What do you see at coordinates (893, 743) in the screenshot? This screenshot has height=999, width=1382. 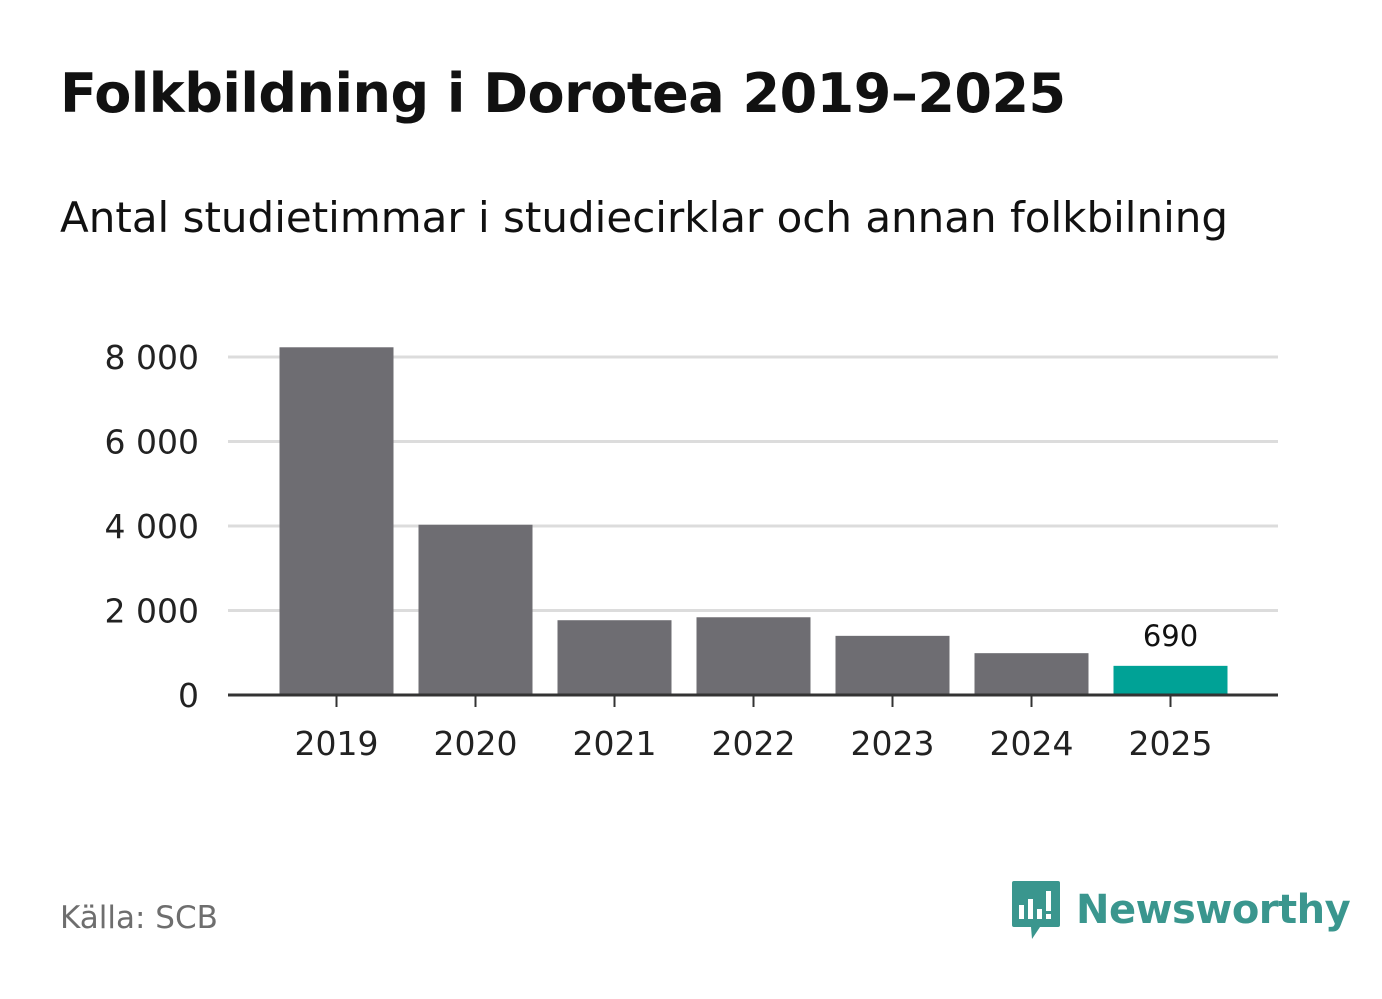 I see `x-tick-label: 2023` at bounding box center [893, 743].